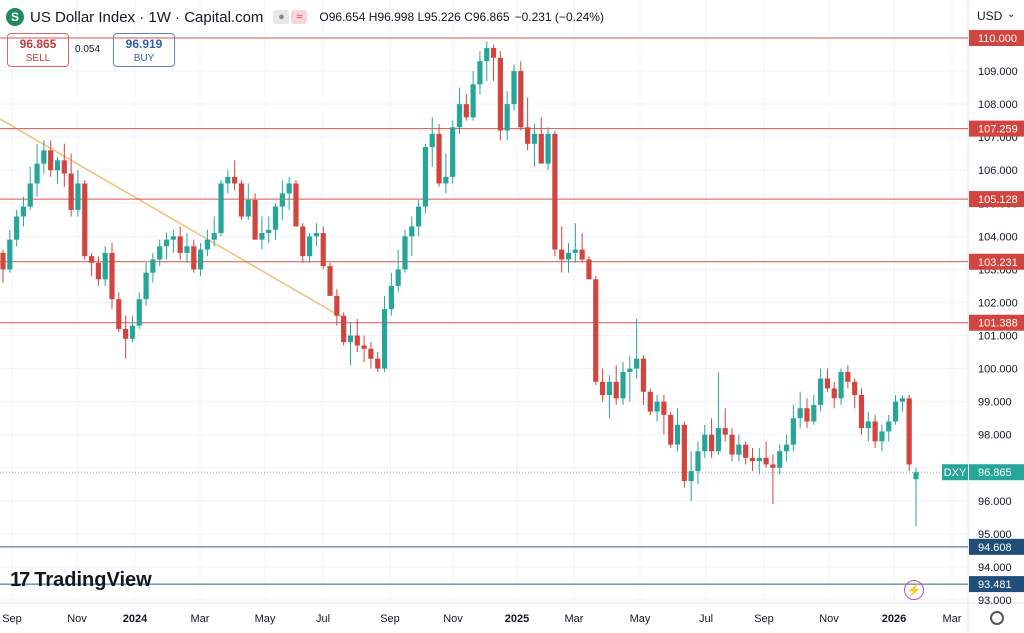 Image resolution: width=1024 pixels, height=633 pixels. What do you see at coordinates (281, 17) in the screenshot?
I see `eye-icon: ●` at bounding box center [281, 17].